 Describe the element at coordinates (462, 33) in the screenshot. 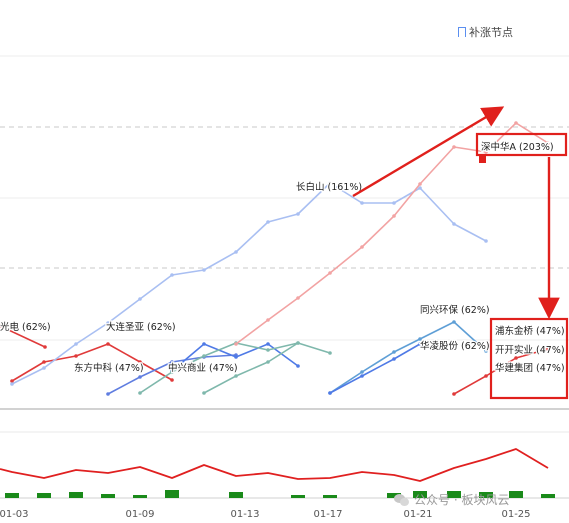

I see `bookmark-icon` at that location.